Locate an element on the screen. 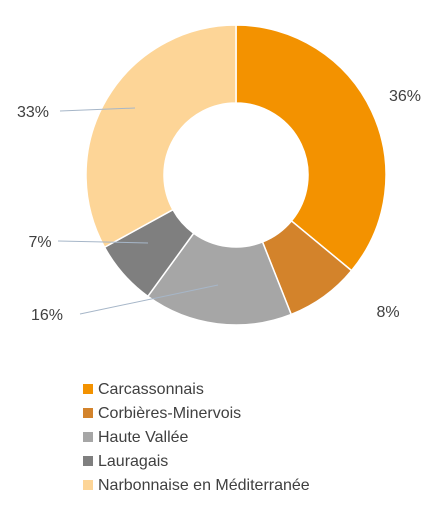  data-label: 33% is located at coordinates (33, 112).